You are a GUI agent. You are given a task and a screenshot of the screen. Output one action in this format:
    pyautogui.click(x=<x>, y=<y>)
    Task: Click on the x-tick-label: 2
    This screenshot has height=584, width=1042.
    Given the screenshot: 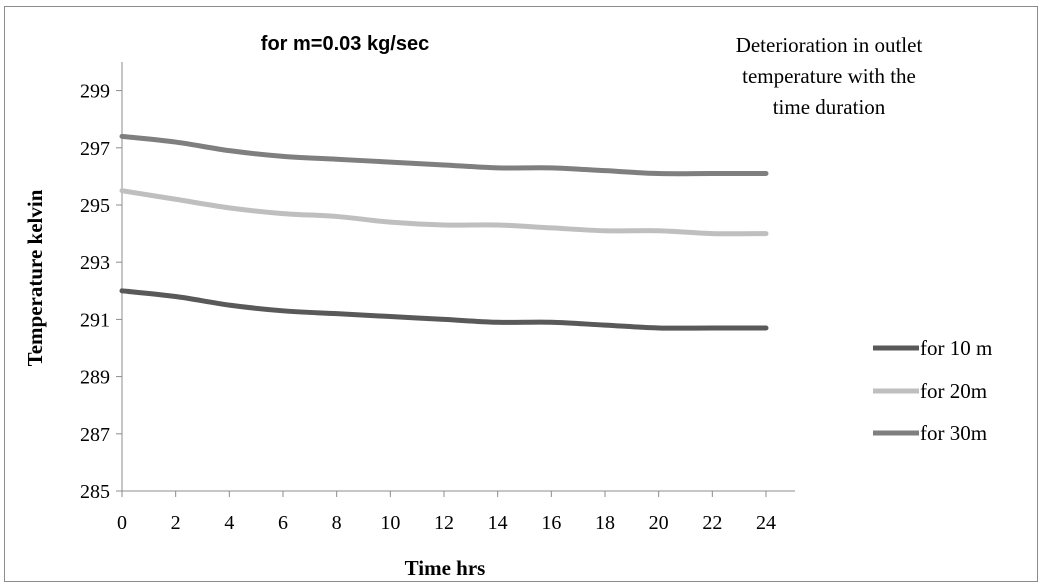 What is the action you would take?
    pyautogui.click(x=176, y=523)
    